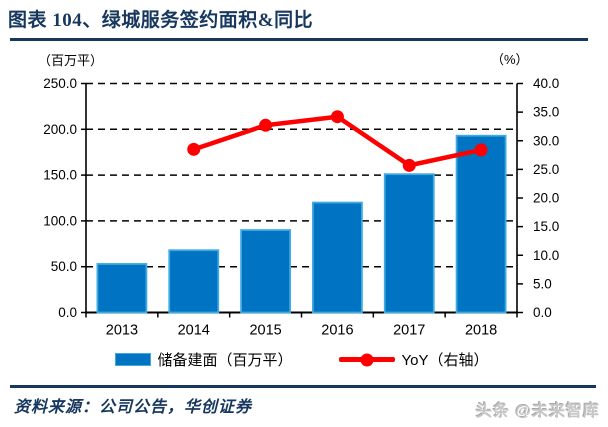 The width and height of the screenshot is (608, 427). What do you see at coordinates (60, 220) in the screenshot?
I see `left-axis-tick-label: 100.0` at bounding box center [60, 220].